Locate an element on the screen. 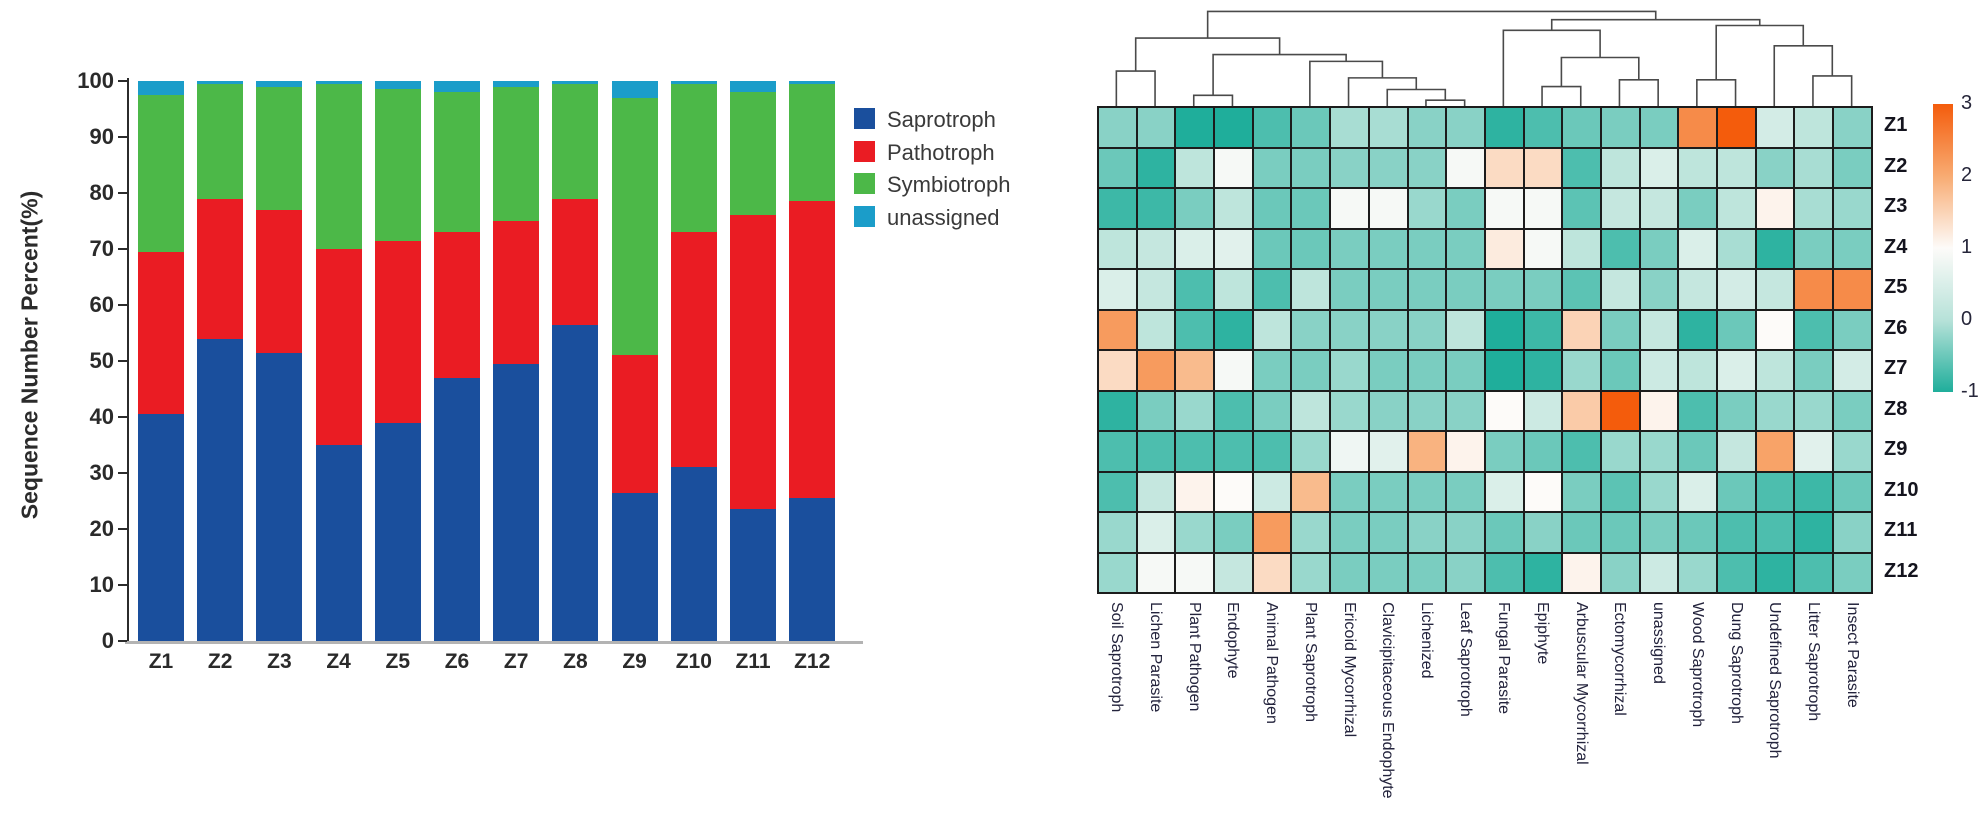 The image size is (1987, 829). bar-Z11 is located at coordinates (753, 414).